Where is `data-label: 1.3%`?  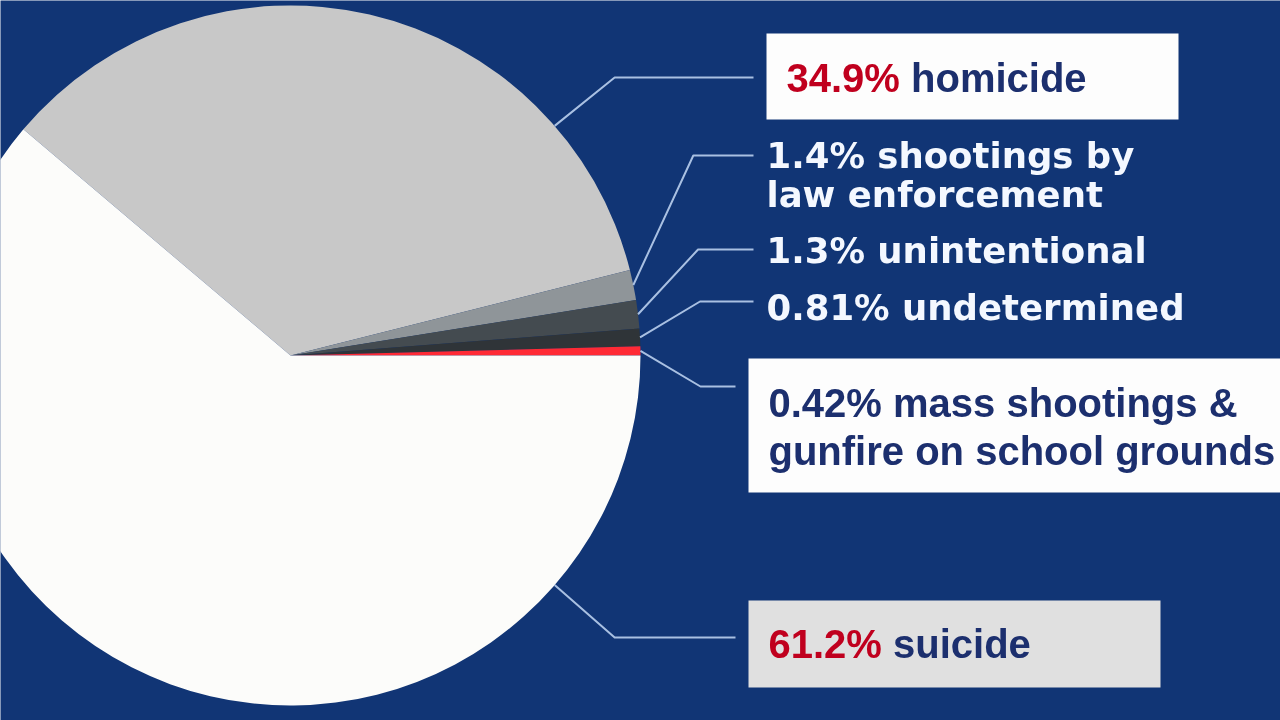 data-label: 1.3% is located at coordinates (815, 250).